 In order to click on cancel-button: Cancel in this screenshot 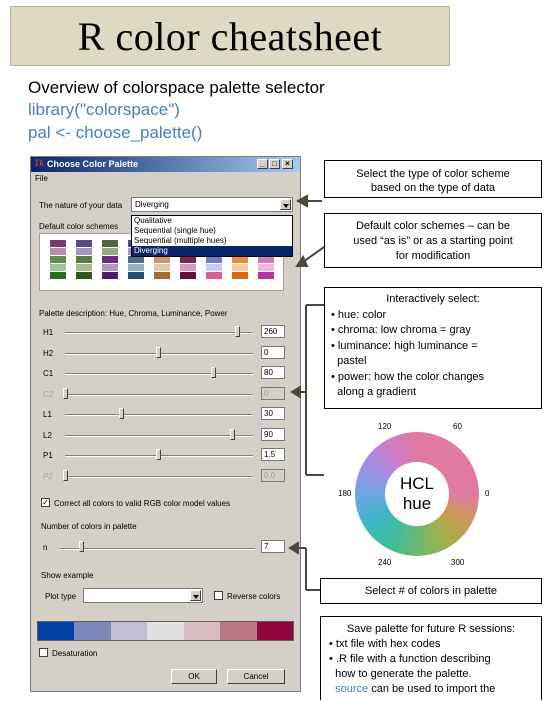, I will do `click(256, 676)`.